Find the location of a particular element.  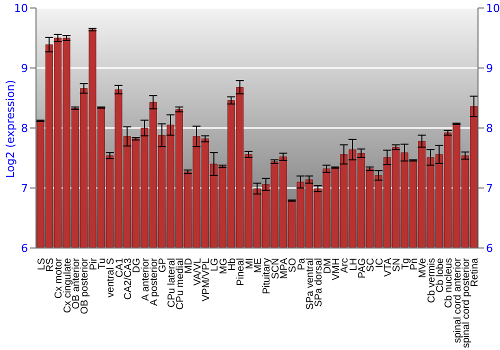

x-tick-label: SN is located at coordinates (397, 265).